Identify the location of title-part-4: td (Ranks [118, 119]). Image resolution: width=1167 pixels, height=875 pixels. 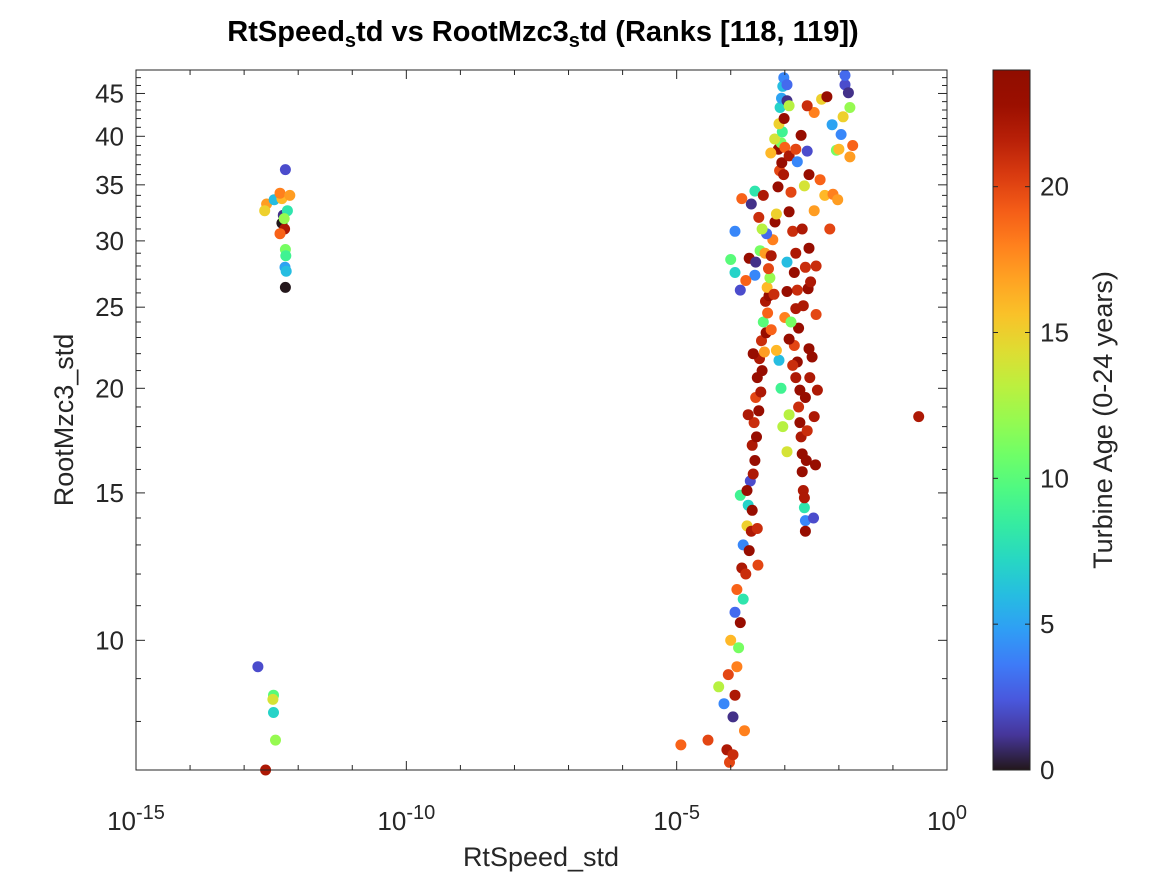
(719, 32).